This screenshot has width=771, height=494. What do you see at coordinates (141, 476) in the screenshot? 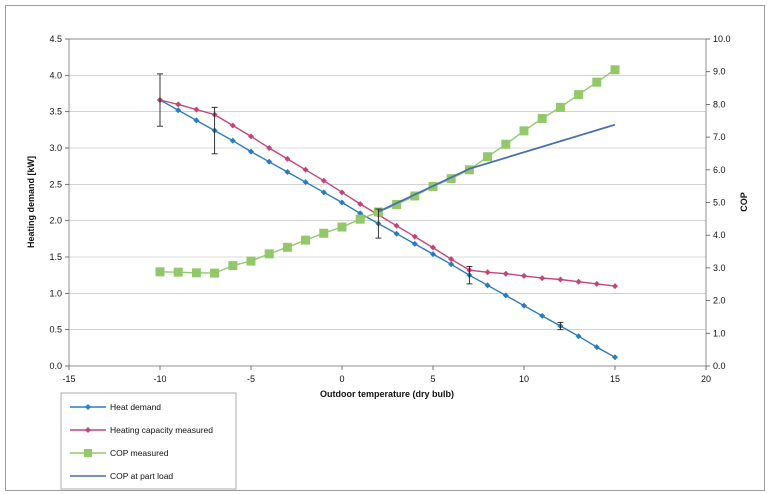
I see `legend-label-3: COP at part load` at bounding box center [141, 476].